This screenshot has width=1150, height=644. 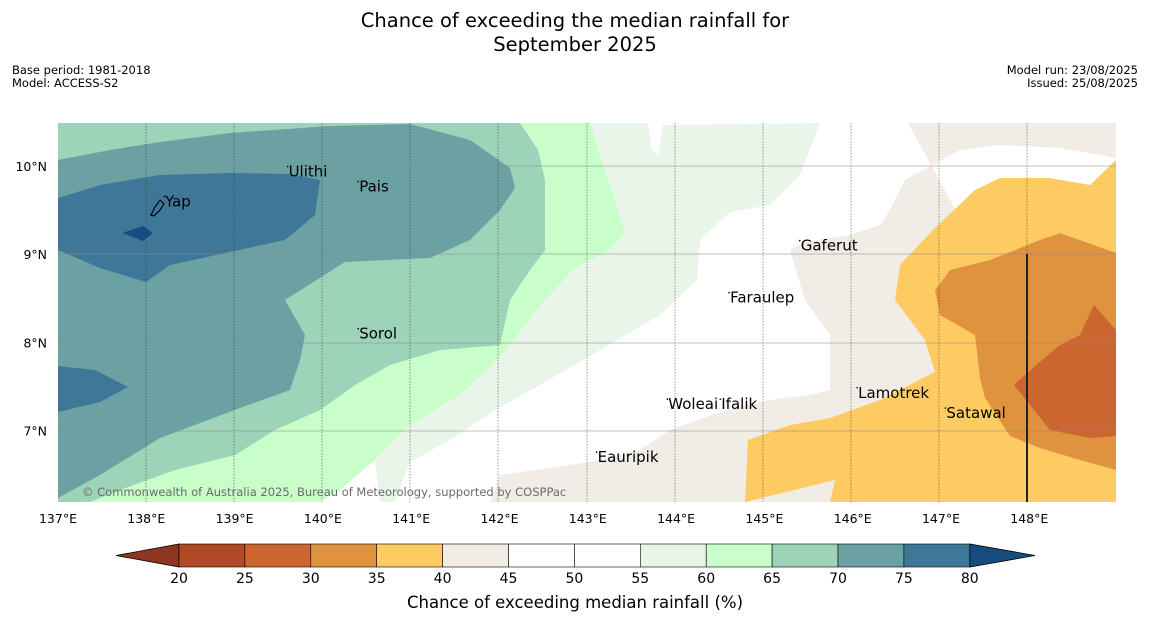 I want to click on colorbar-tick-label: 35, so click(x=377, y=579).